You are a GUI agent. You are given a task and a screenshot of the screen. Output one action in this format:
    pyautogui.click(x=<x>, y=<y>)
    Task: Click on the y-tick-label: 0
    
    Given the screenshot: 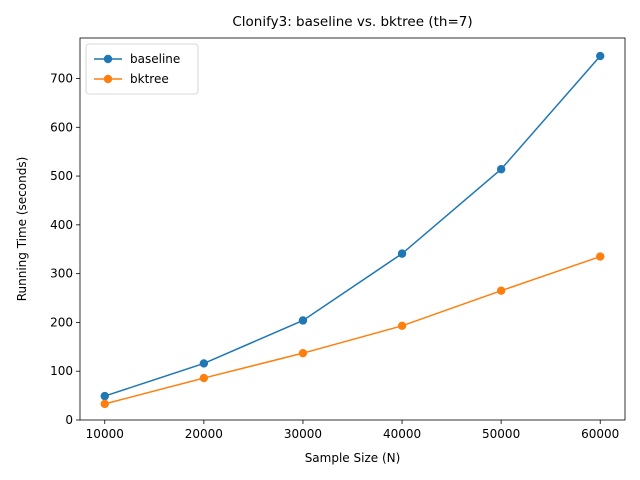 What is the action you would take?
    pyautogui.click(x=69, y=420)
    